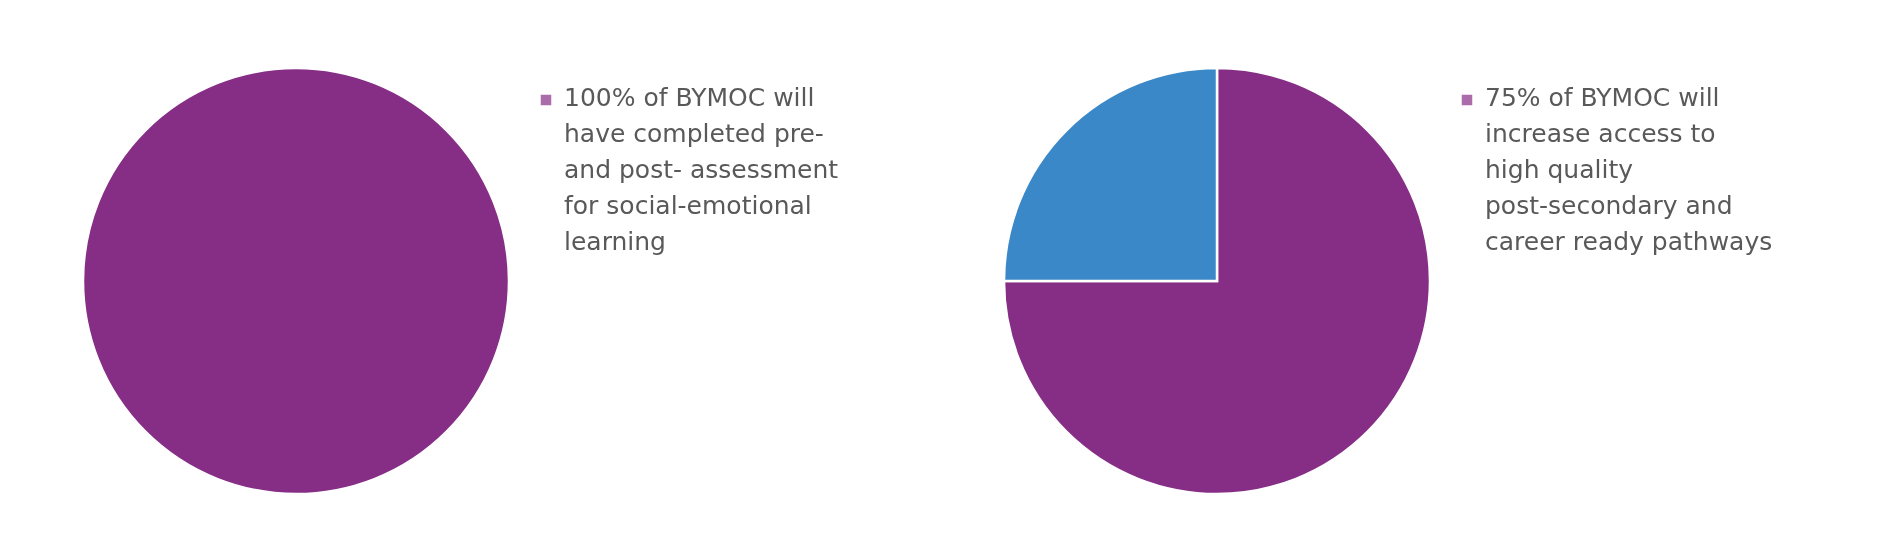 The height and width of the screenshot is (544, 1900). Describe the element at coordinates (1629, 169) in the screenshot. I see `legend-label: 75% of BYMOC will increase access to high quality post-secondary and career ready pathways` at that location.